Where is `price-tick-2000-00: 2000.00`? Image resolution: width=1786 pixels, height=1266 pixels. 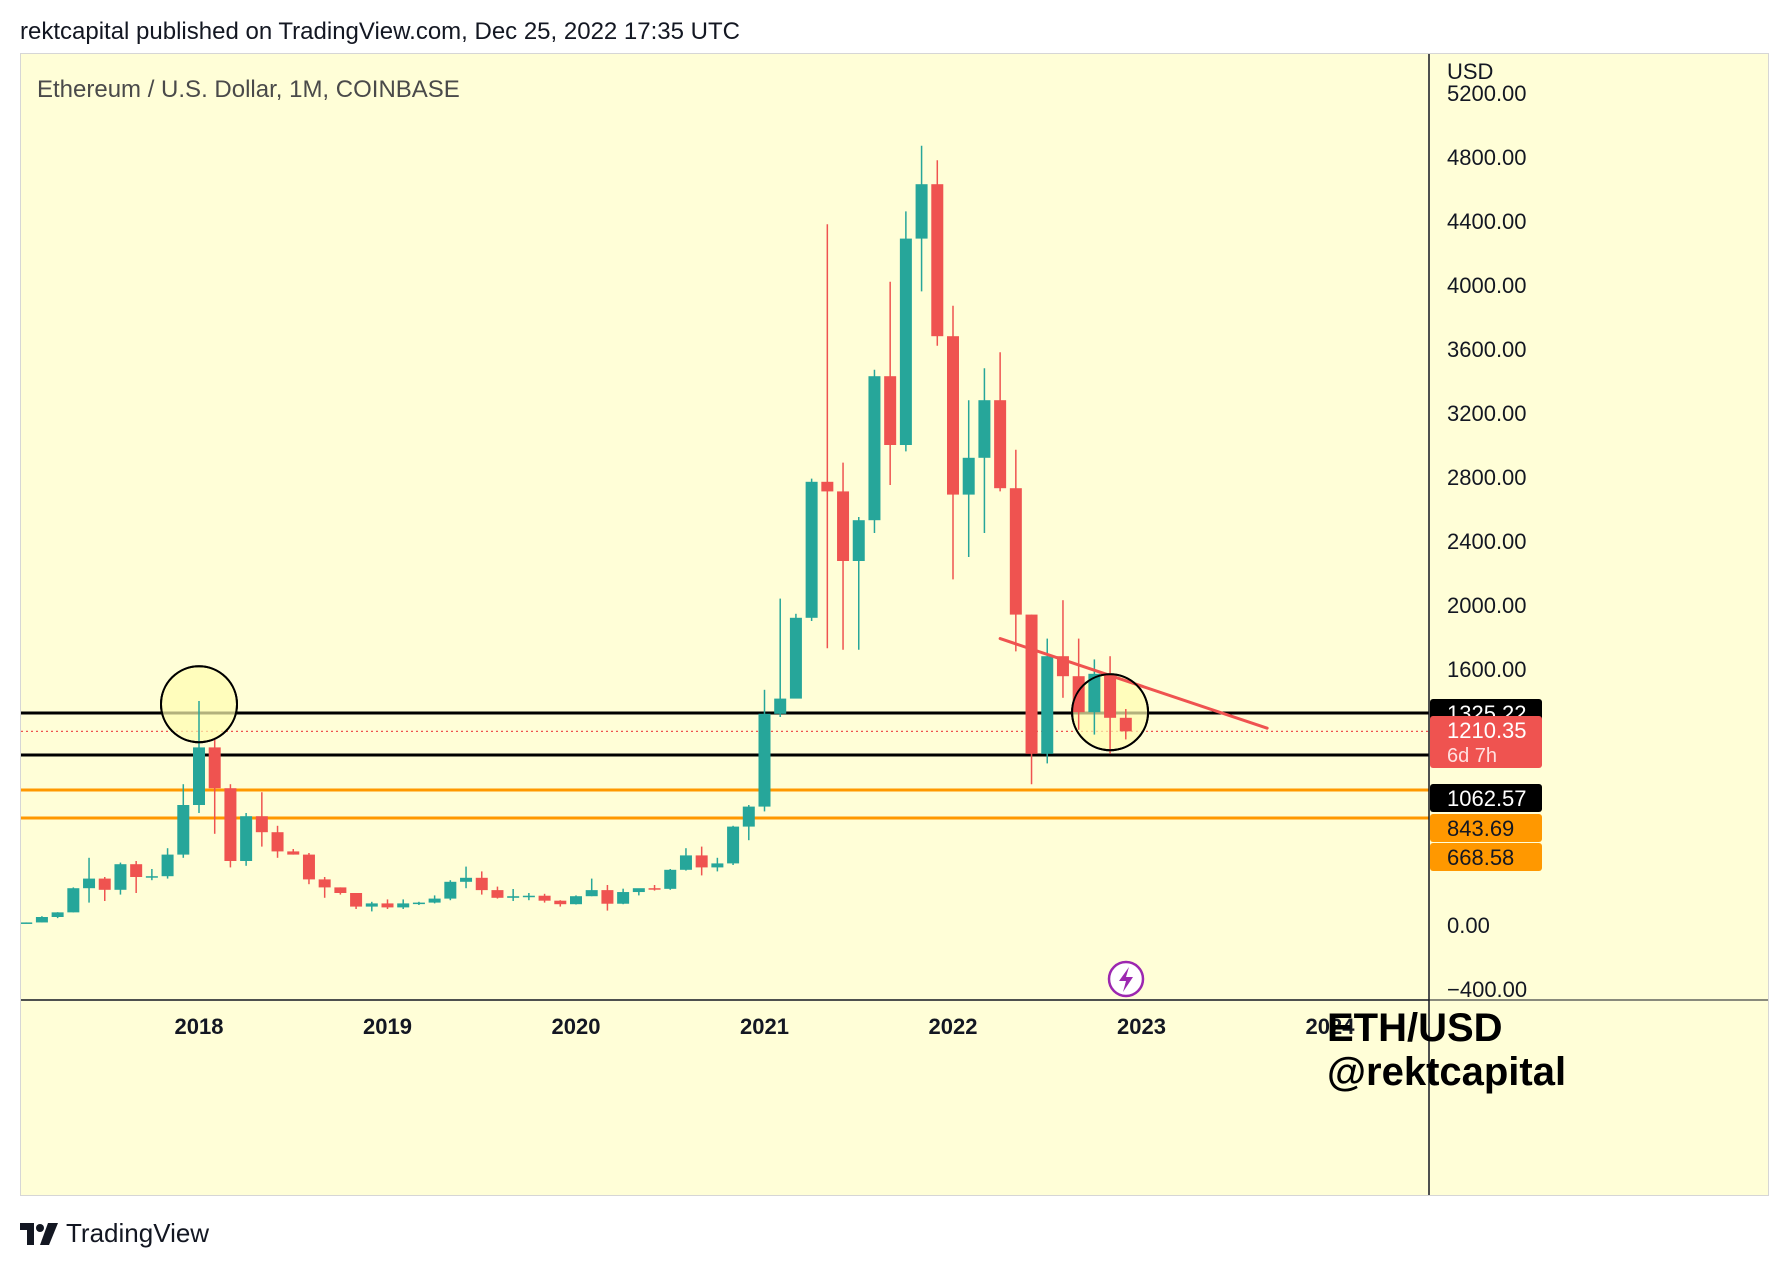 price-tick-2000-00: 2000.00 is located at coordinates (1487, 605).